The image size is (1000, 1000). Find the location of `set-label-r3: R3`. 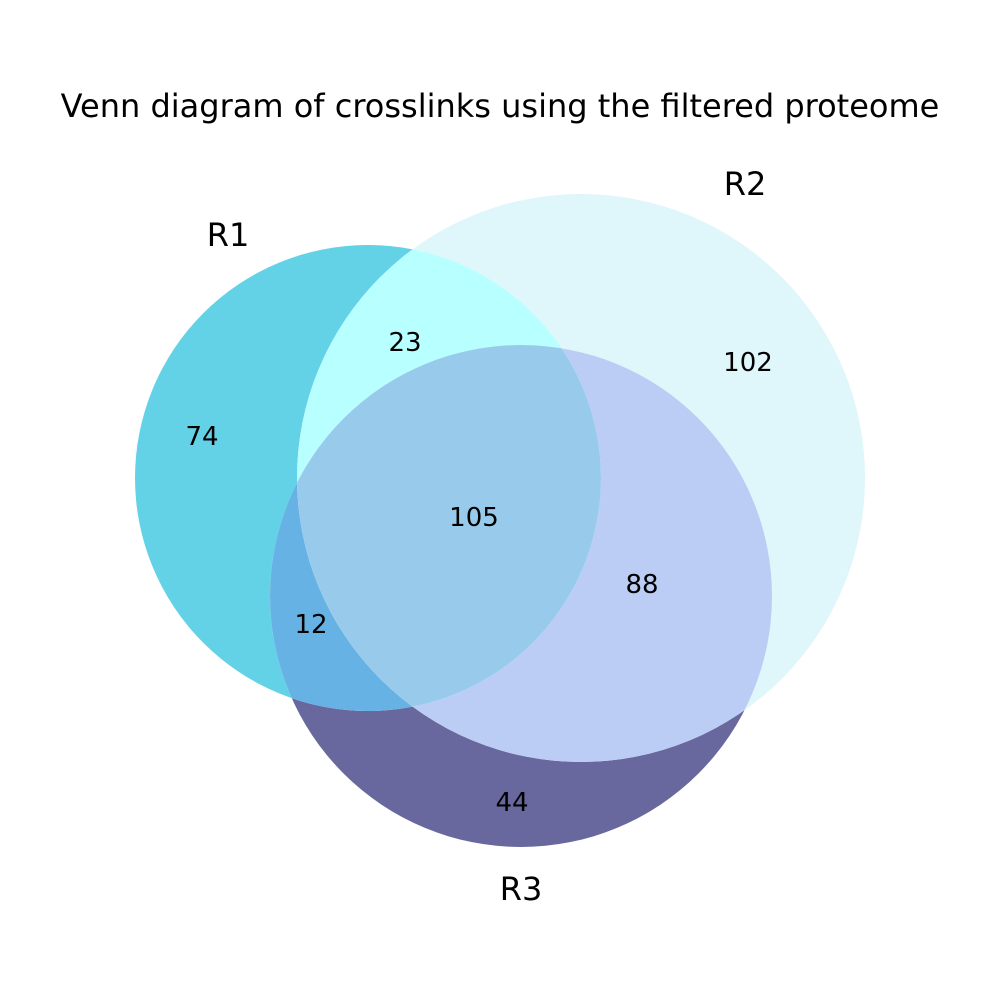

set-label-r3: R3 is located at coordinates (521, 889).